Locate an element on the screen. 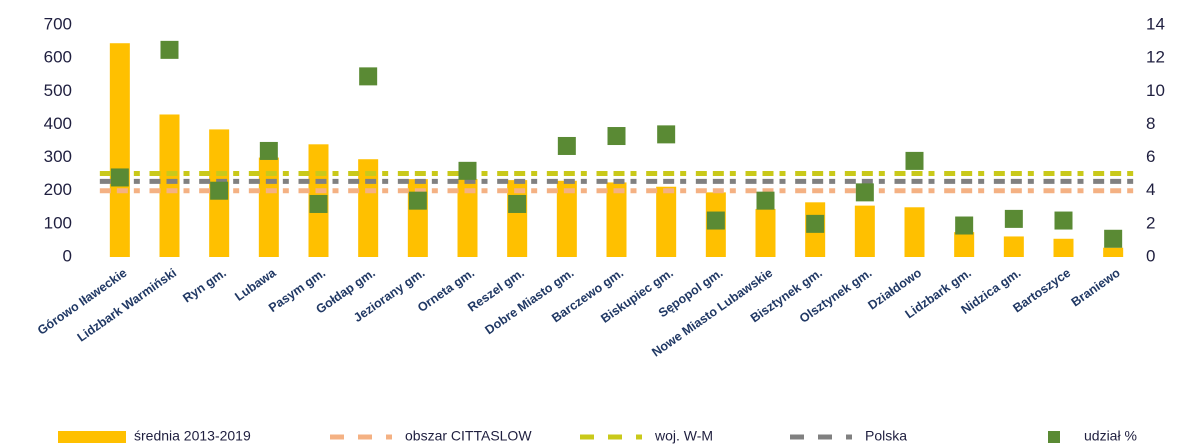  x-tick-label: Ryn gm. is located at coordinates (204, 286).